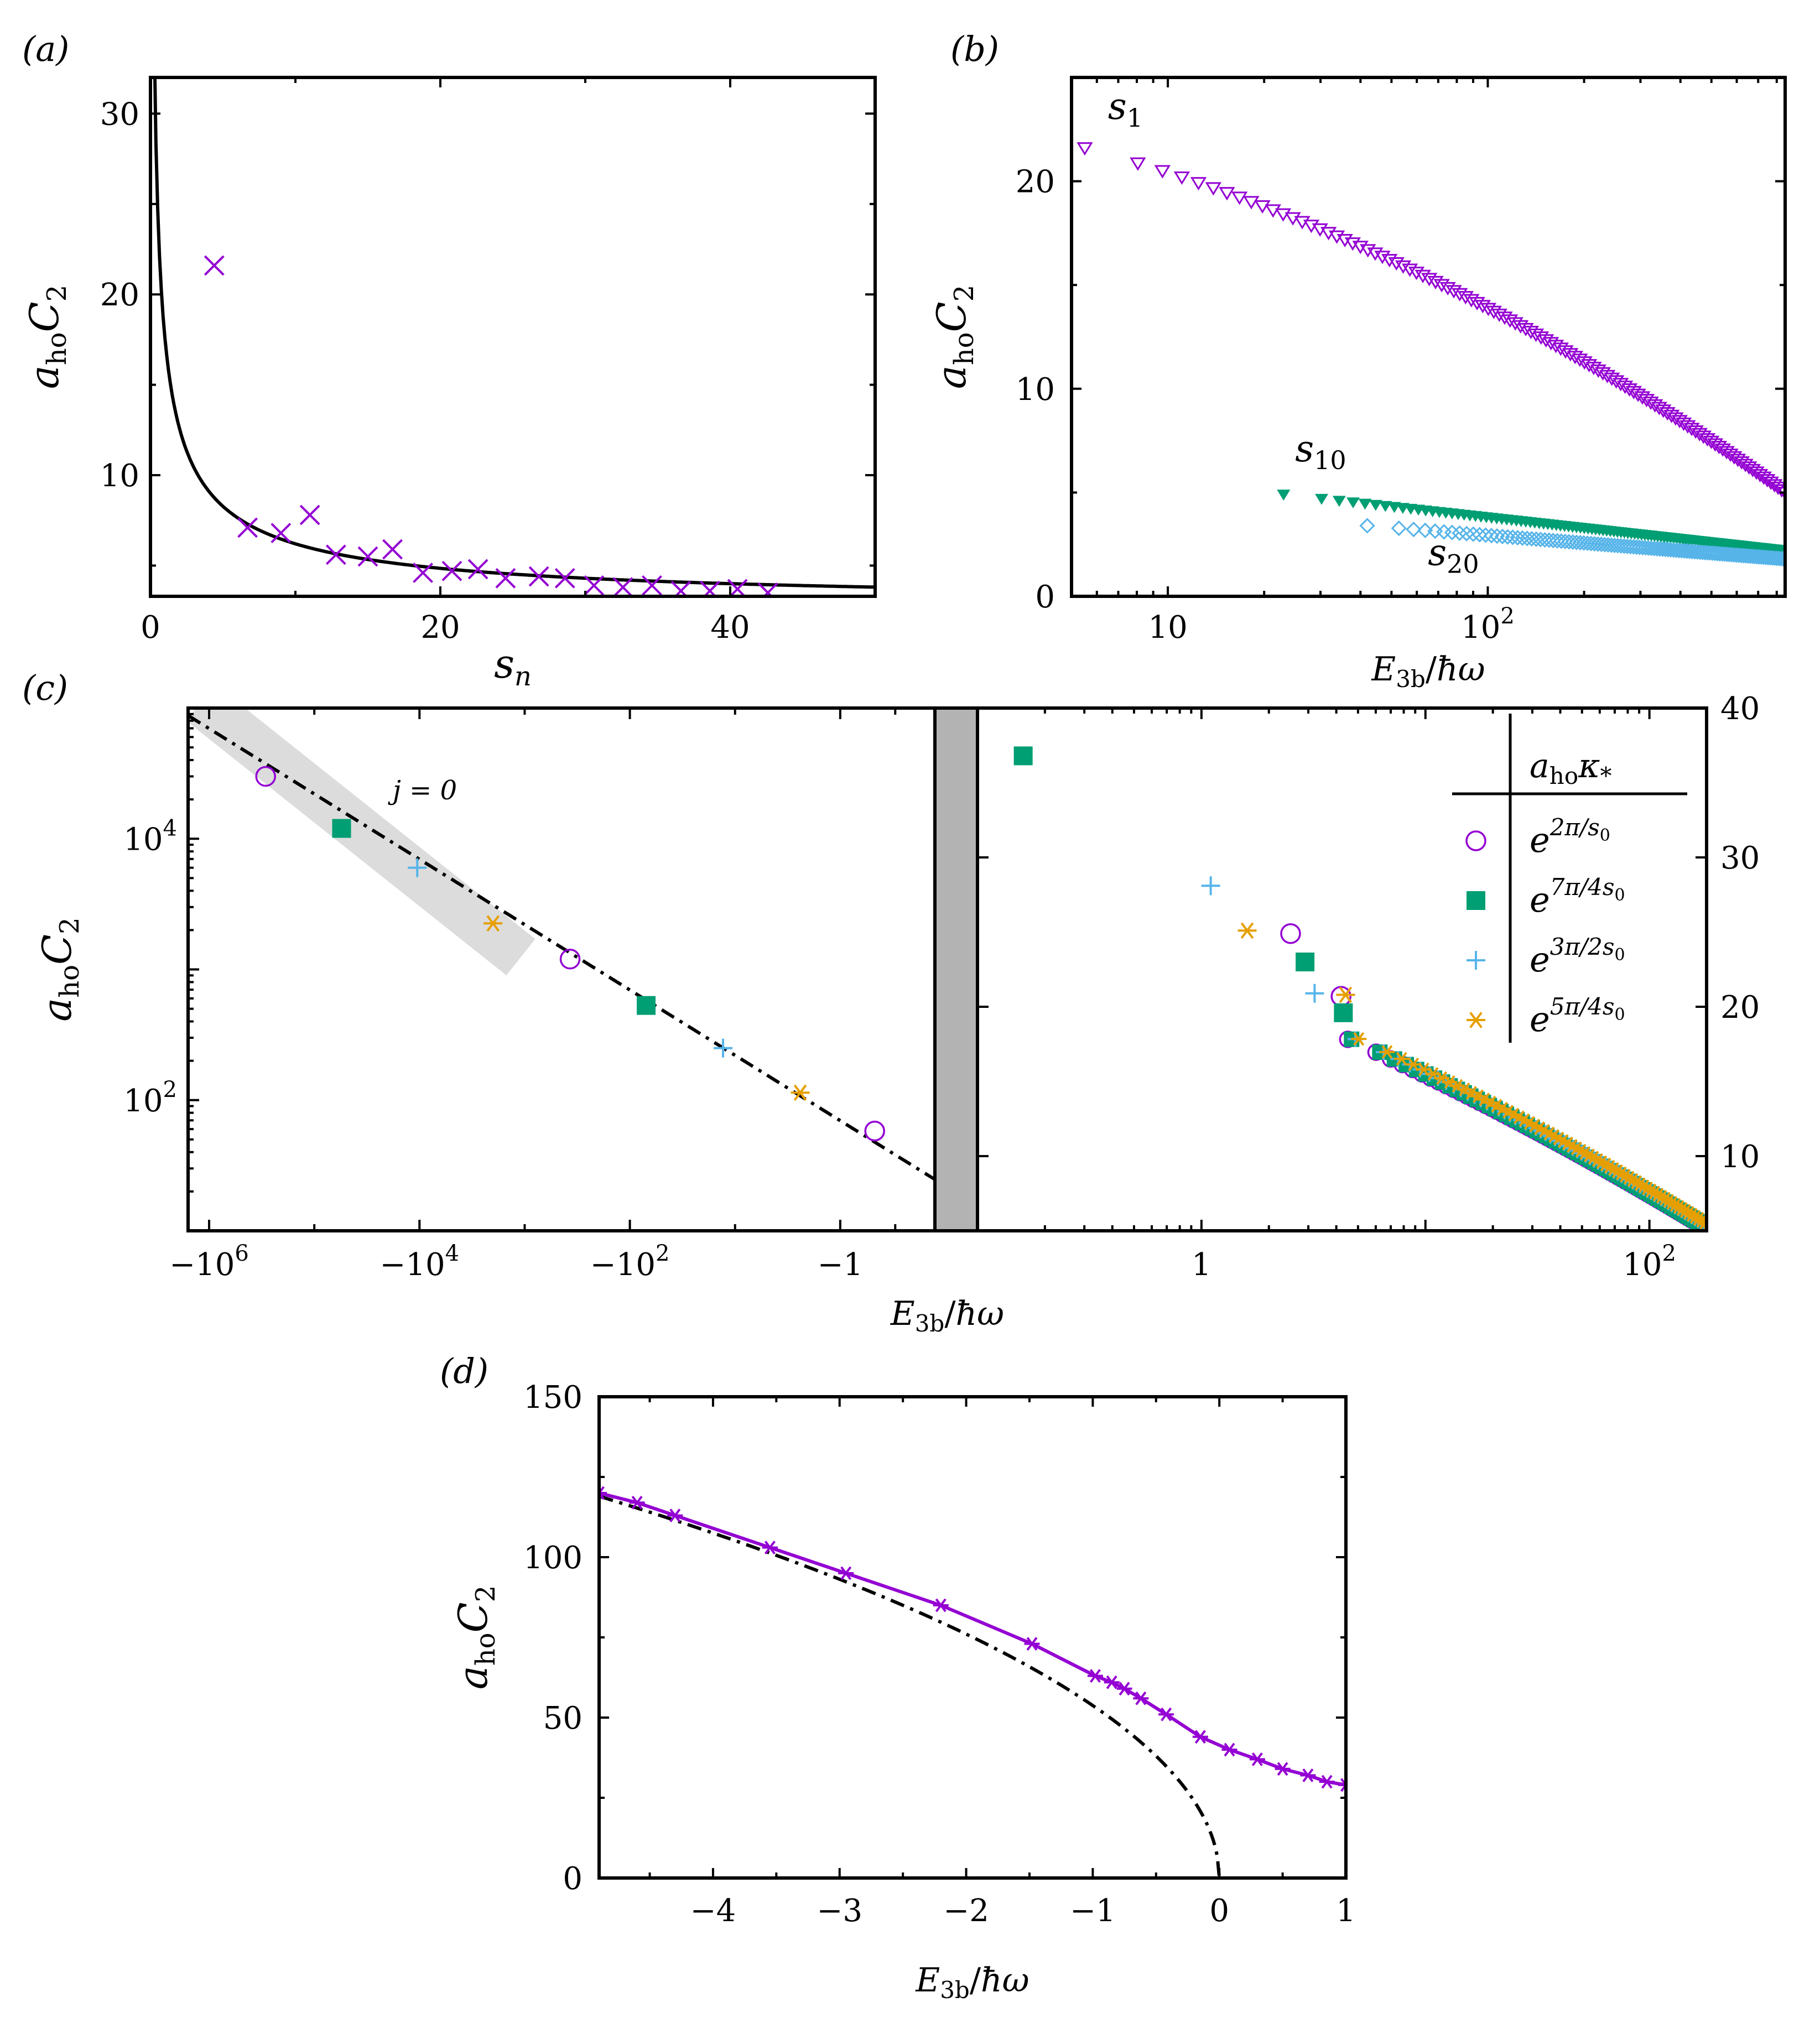  What do you see at coordinates (514, 333) in the screenshot?
I see `fit-curve` at bounding box center [514, 333].